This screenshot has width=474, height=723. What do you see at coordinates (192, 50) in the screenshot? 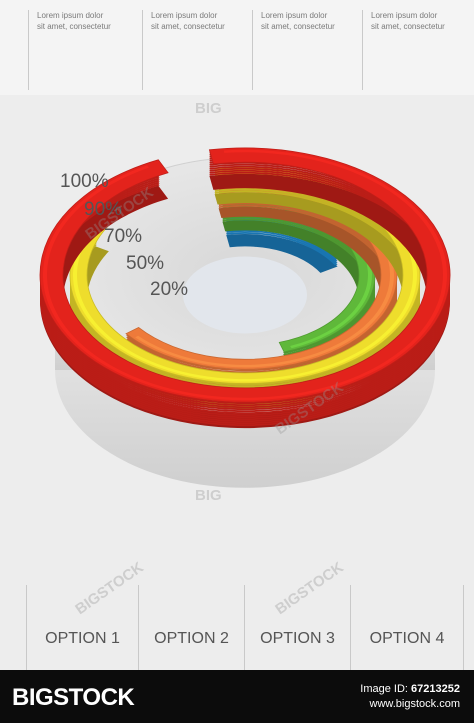
I see `header-column-2: Lorem ipsum dolor sit amet, consectetur` at bounding box center [192, 50].